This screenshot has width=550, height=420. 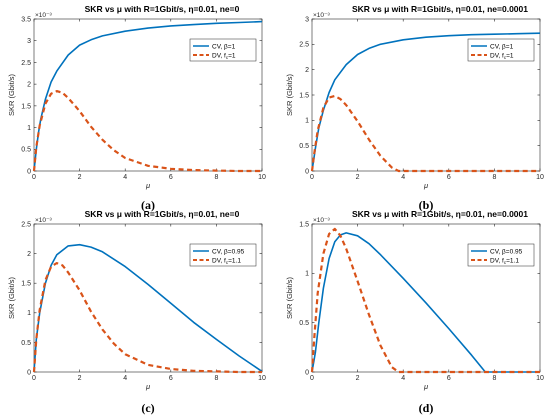 What do you see at coordinates (148, 205) in the screenshot?
I see `panel-label: (a)` at bounding box center [148, 205].